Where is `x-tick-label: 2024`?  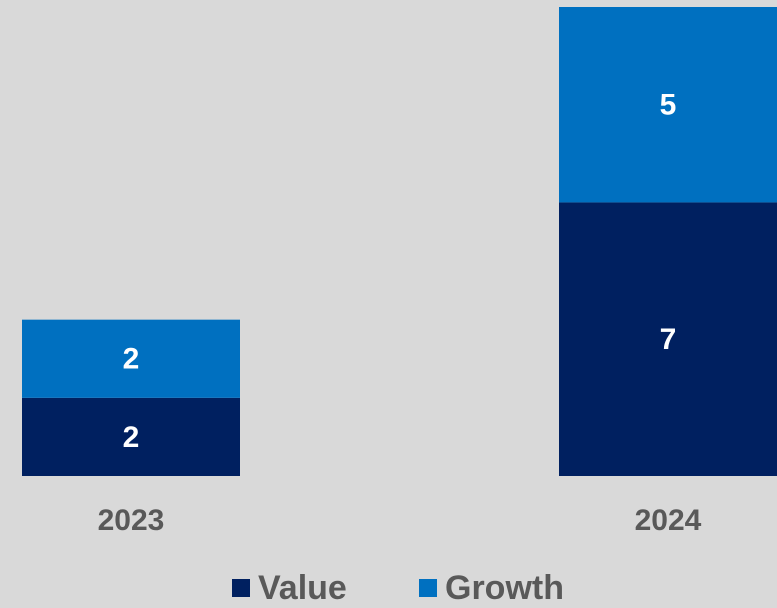
x-tick-label: 2024 is located at coordinates (668, 520).